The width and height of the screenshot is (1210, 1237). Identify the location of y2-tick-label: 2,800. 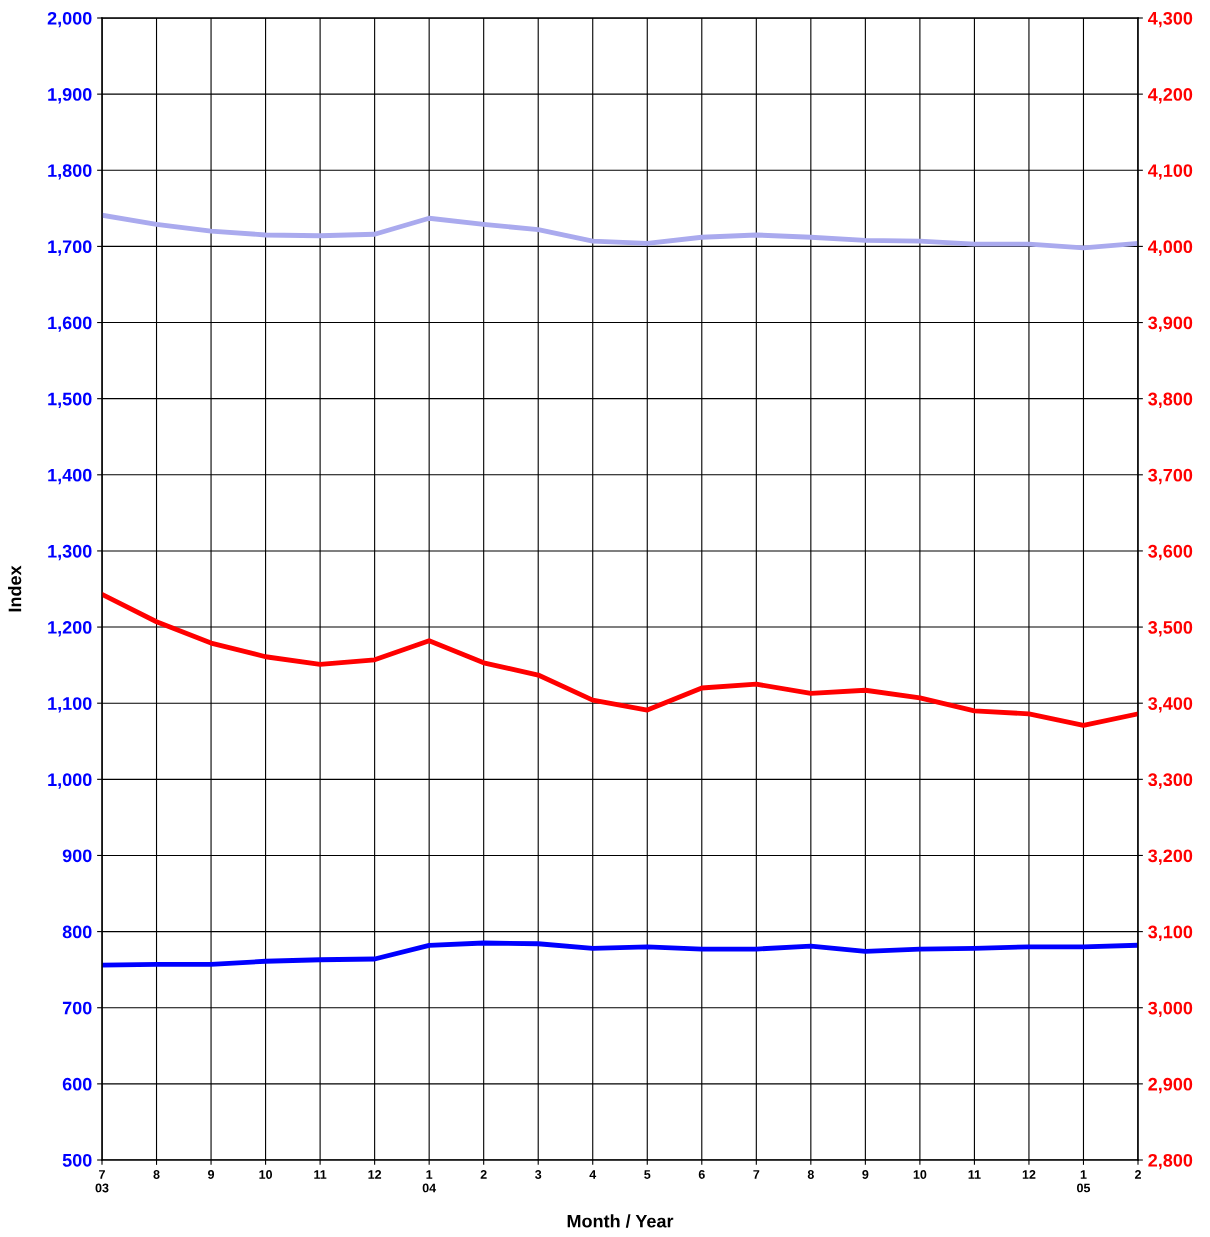
(1170, 1161).